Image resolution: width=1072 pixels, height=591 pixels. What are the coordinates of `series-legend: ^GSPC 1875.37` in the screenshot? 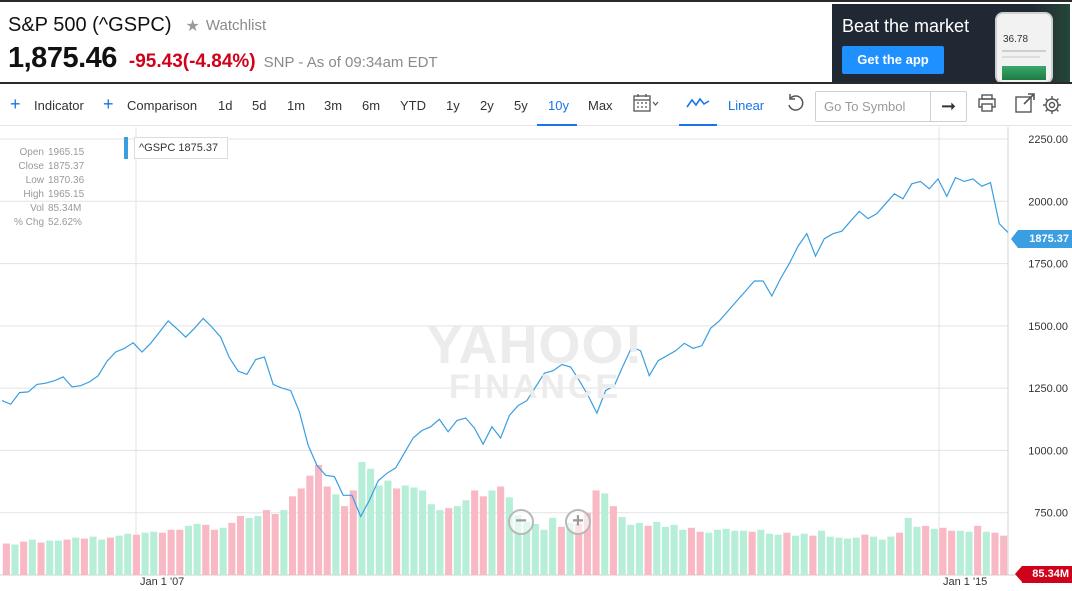 It's located at (181, 148).